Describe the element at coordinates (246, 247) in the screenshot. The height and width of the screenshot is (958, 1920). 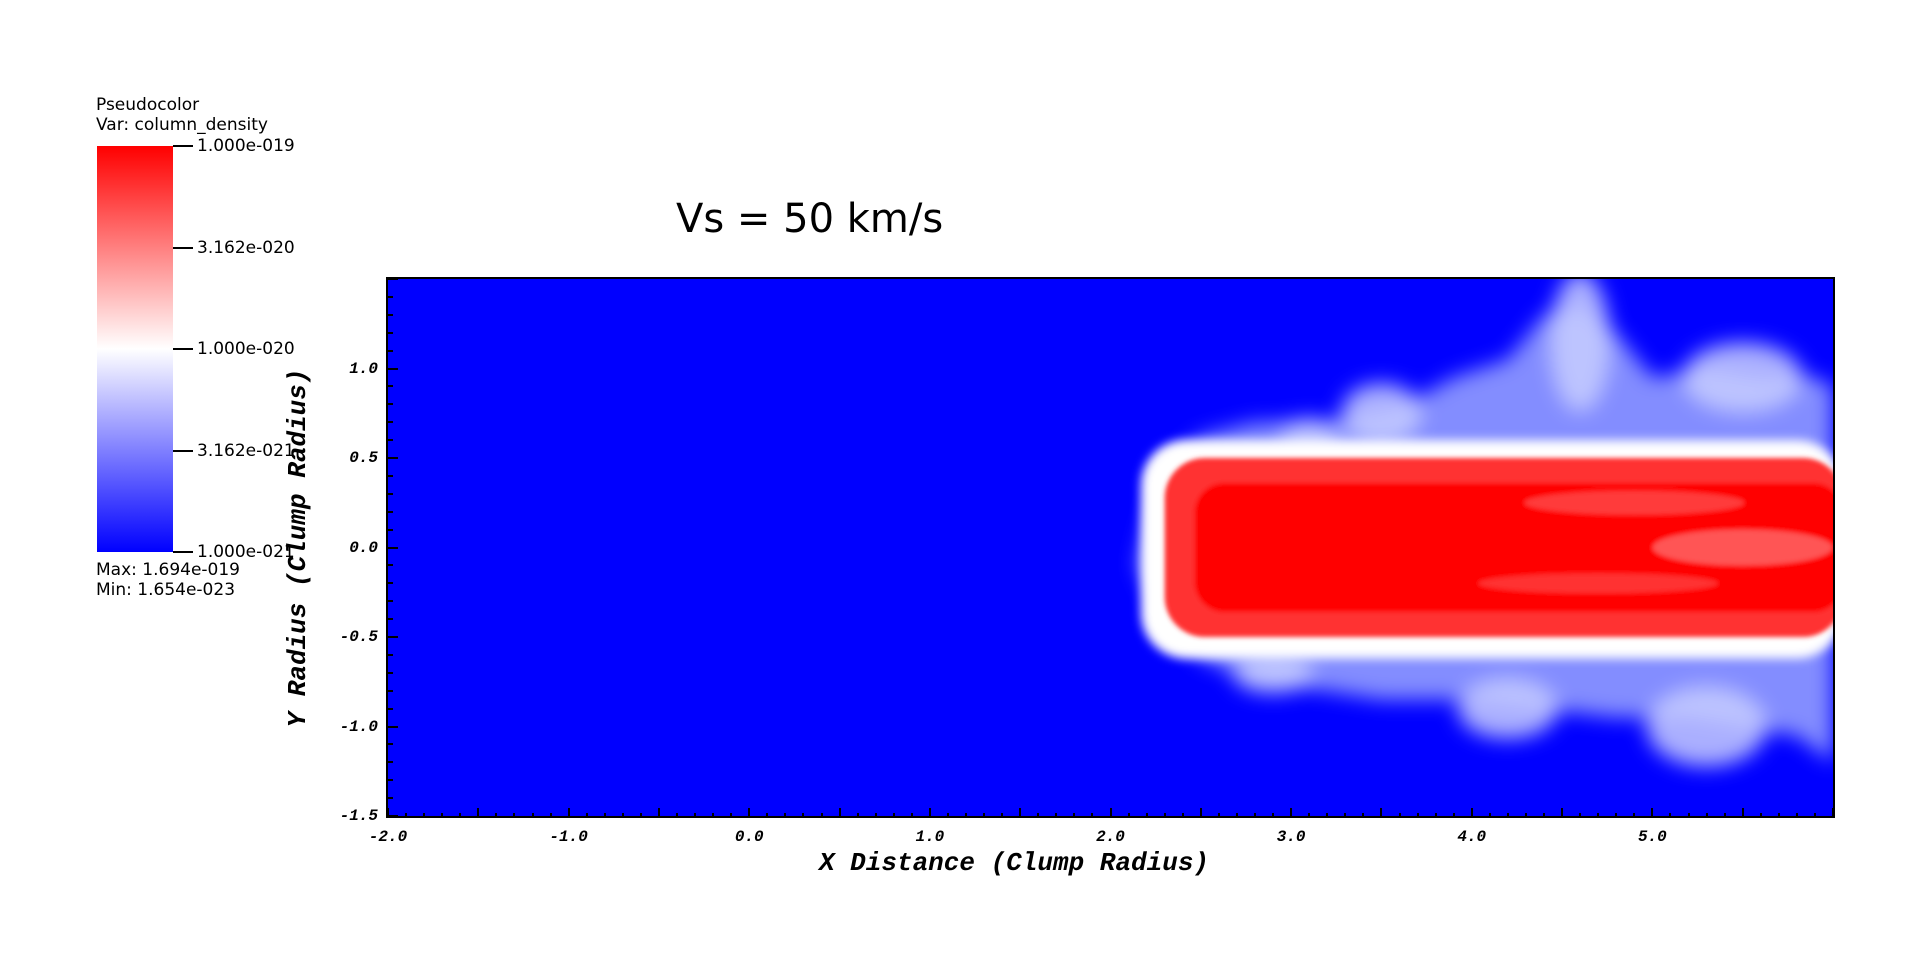
I see `colorbar-tick-label: 3.162e-020` at that location.